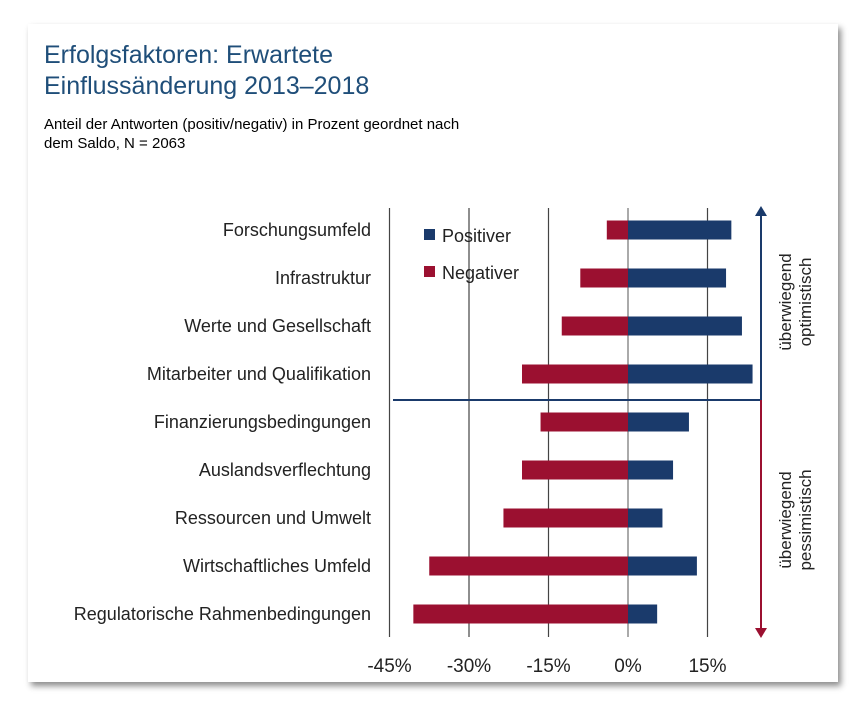 This screenshot has width=865, height=709. I want to click on category-label-1: Infrastruktur, so click(323, 278).